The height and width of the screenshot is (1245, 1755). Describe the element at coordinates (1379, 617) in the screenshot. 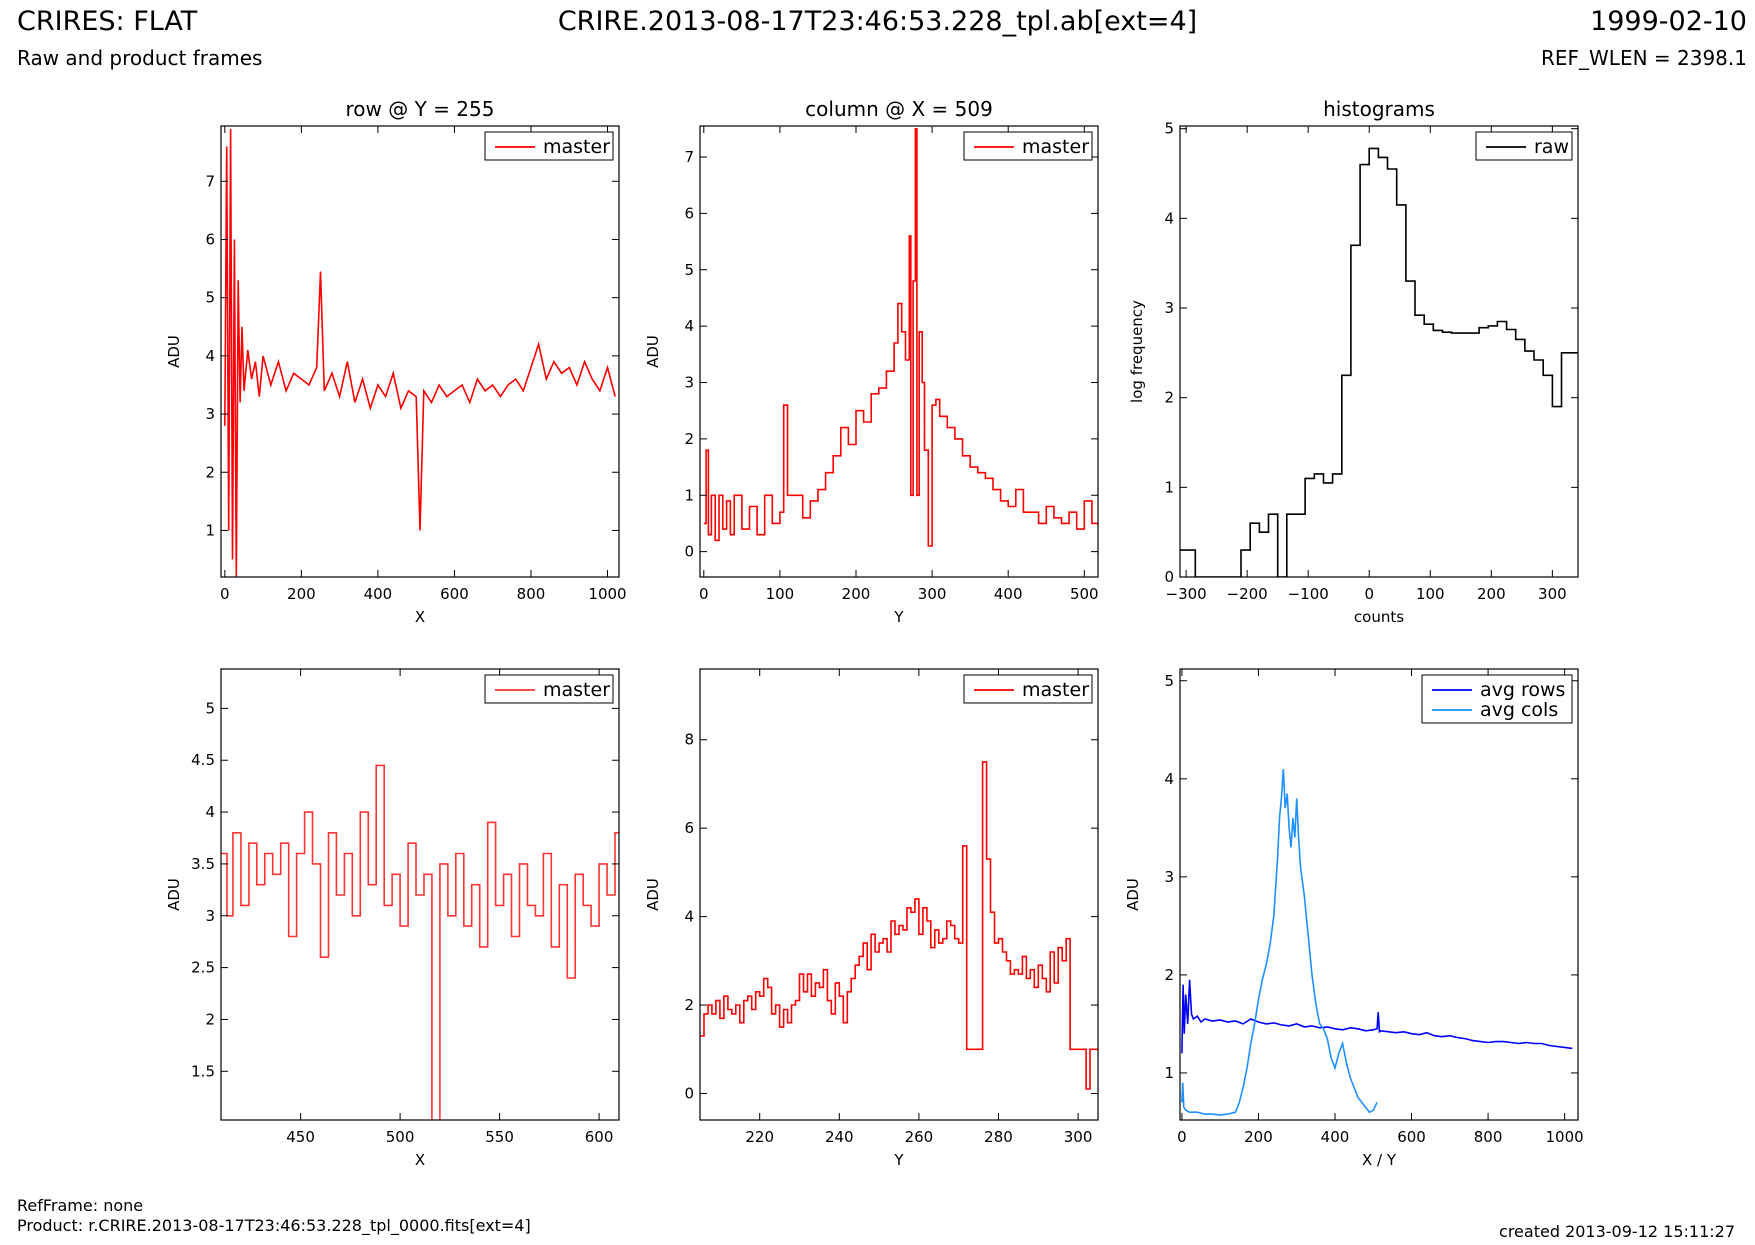

I see `x-axis-label: counts` at that location.